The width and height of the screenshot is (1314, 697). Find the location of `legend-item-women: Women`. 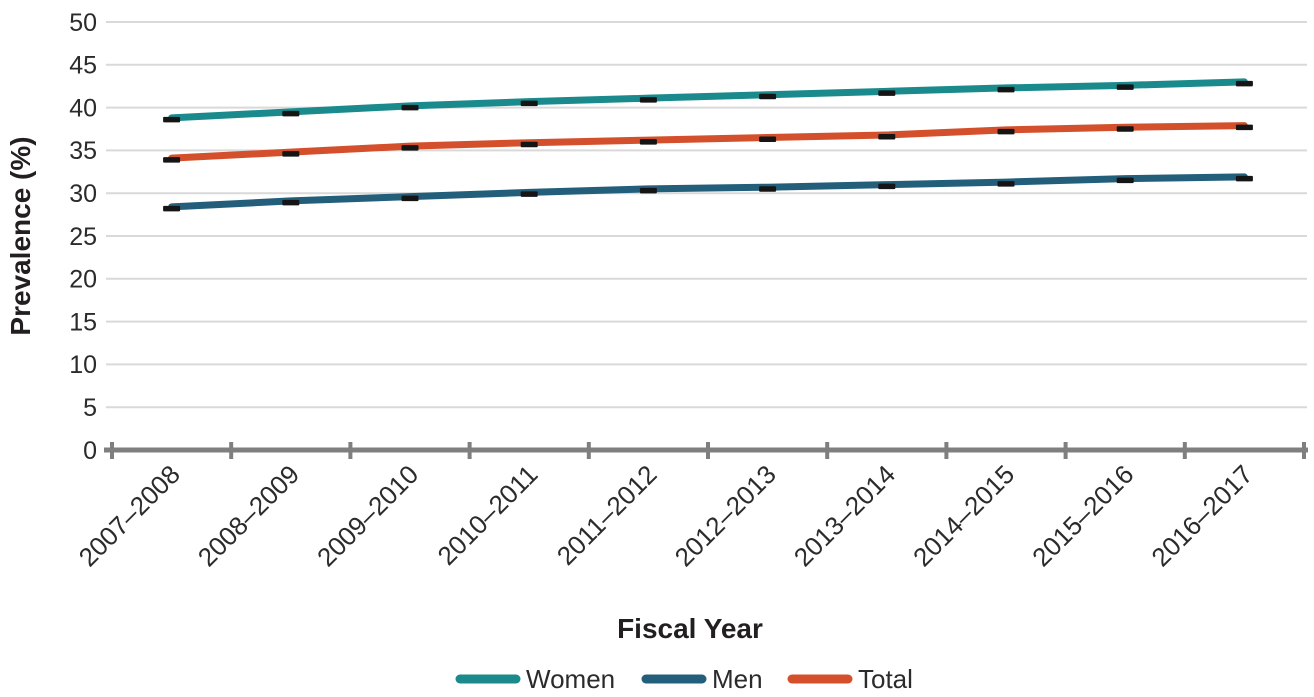

legend-item-women: Women is located at coordinates (535, 679).